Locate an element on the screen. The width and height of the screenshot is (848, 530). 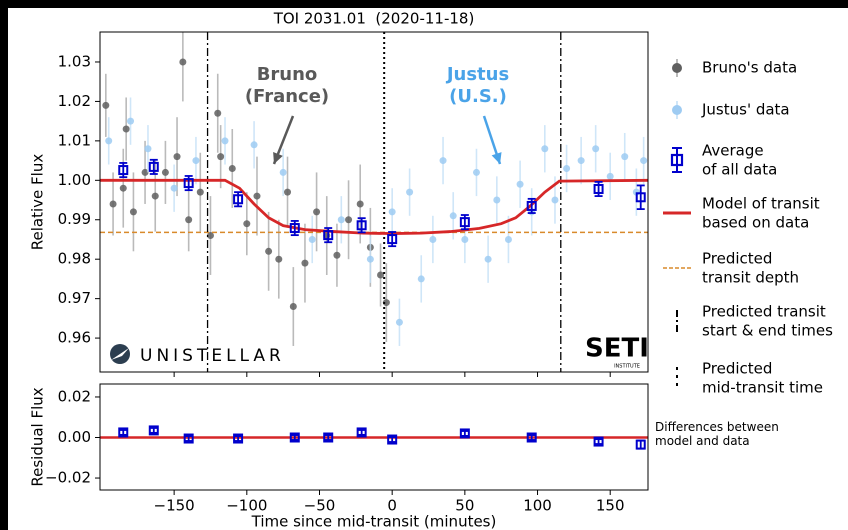
logo-text: INSTITUTE is located at coordinates (627, 367).